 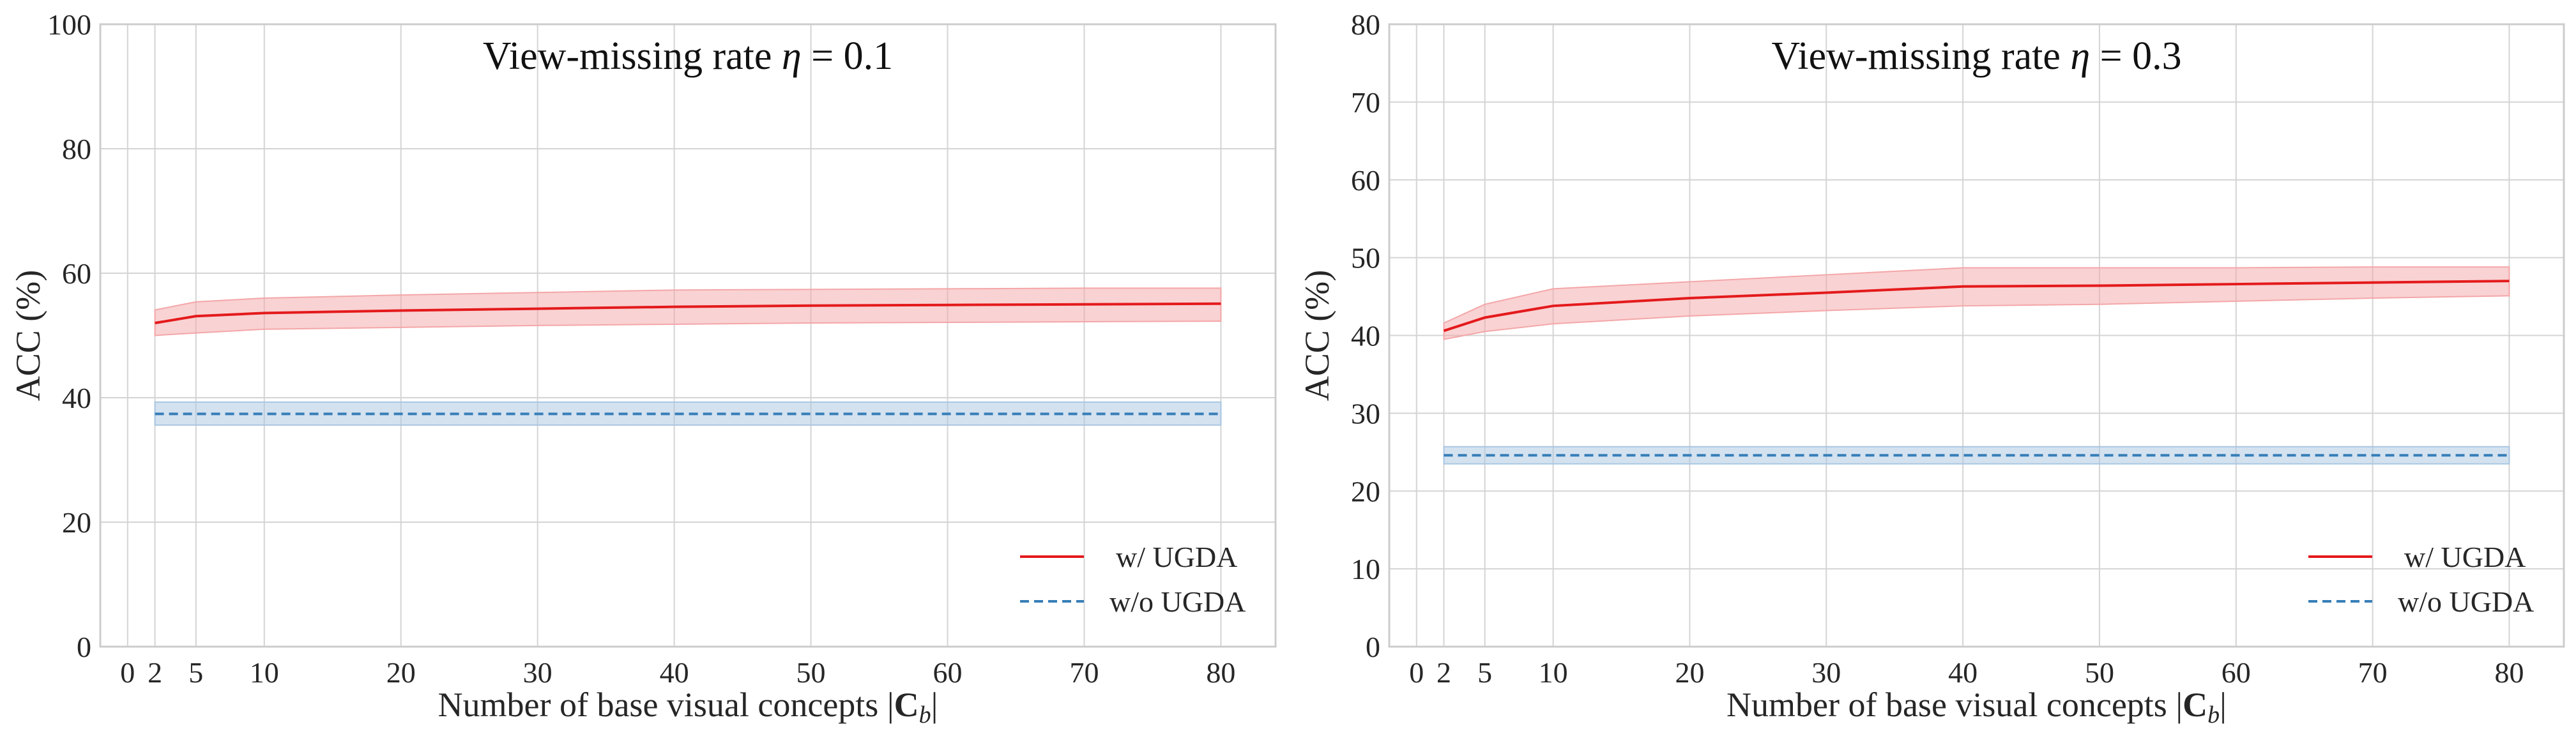 What do you see at coordinates (69, 24) in the screenshot?
I see `y-tick-label: 100` at bounding box center [69, 24].